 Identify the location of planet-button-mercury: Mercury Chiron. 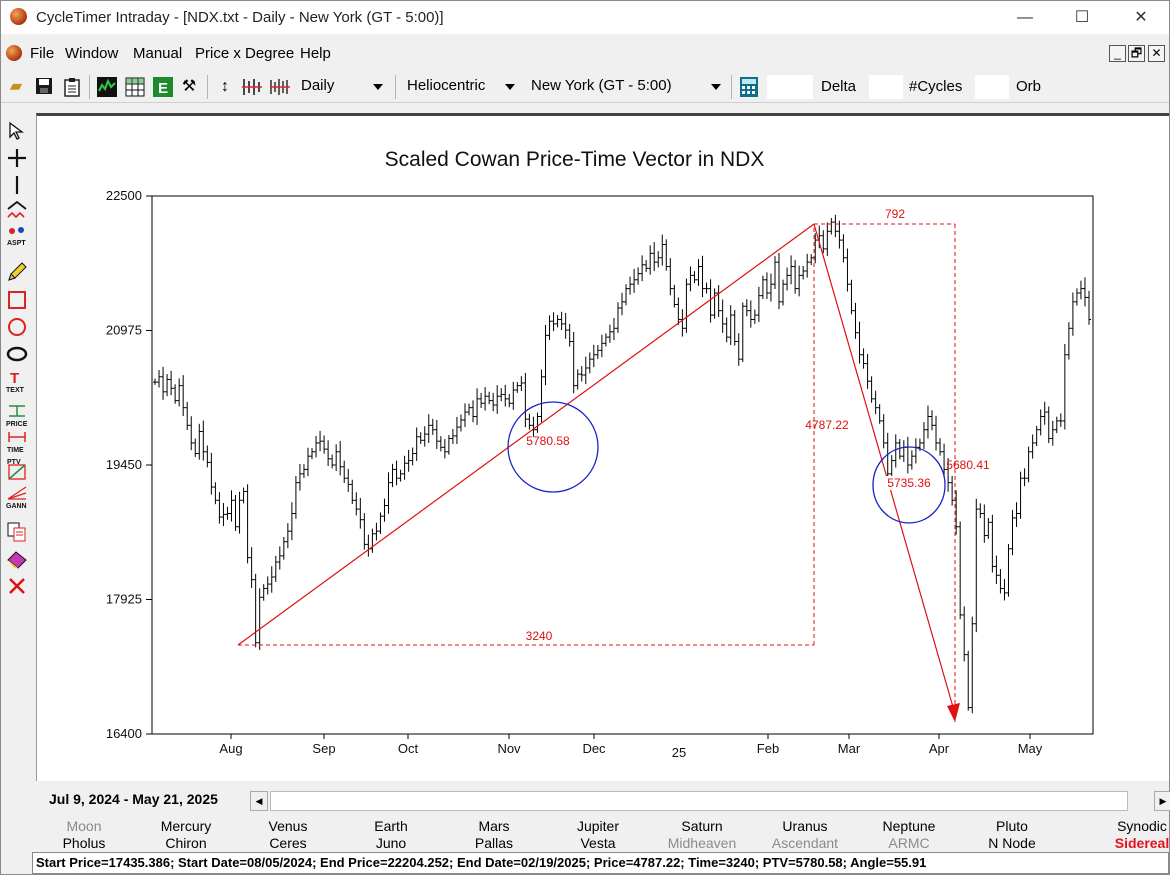
(186, 835).